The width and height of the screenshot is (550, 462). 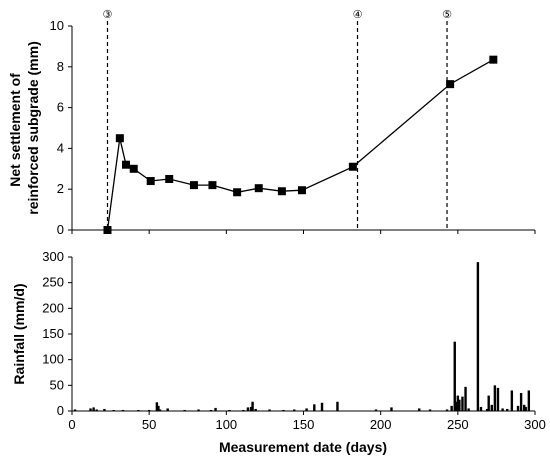 I want to click on event-label: ⑤, so click(x=447, y=14).